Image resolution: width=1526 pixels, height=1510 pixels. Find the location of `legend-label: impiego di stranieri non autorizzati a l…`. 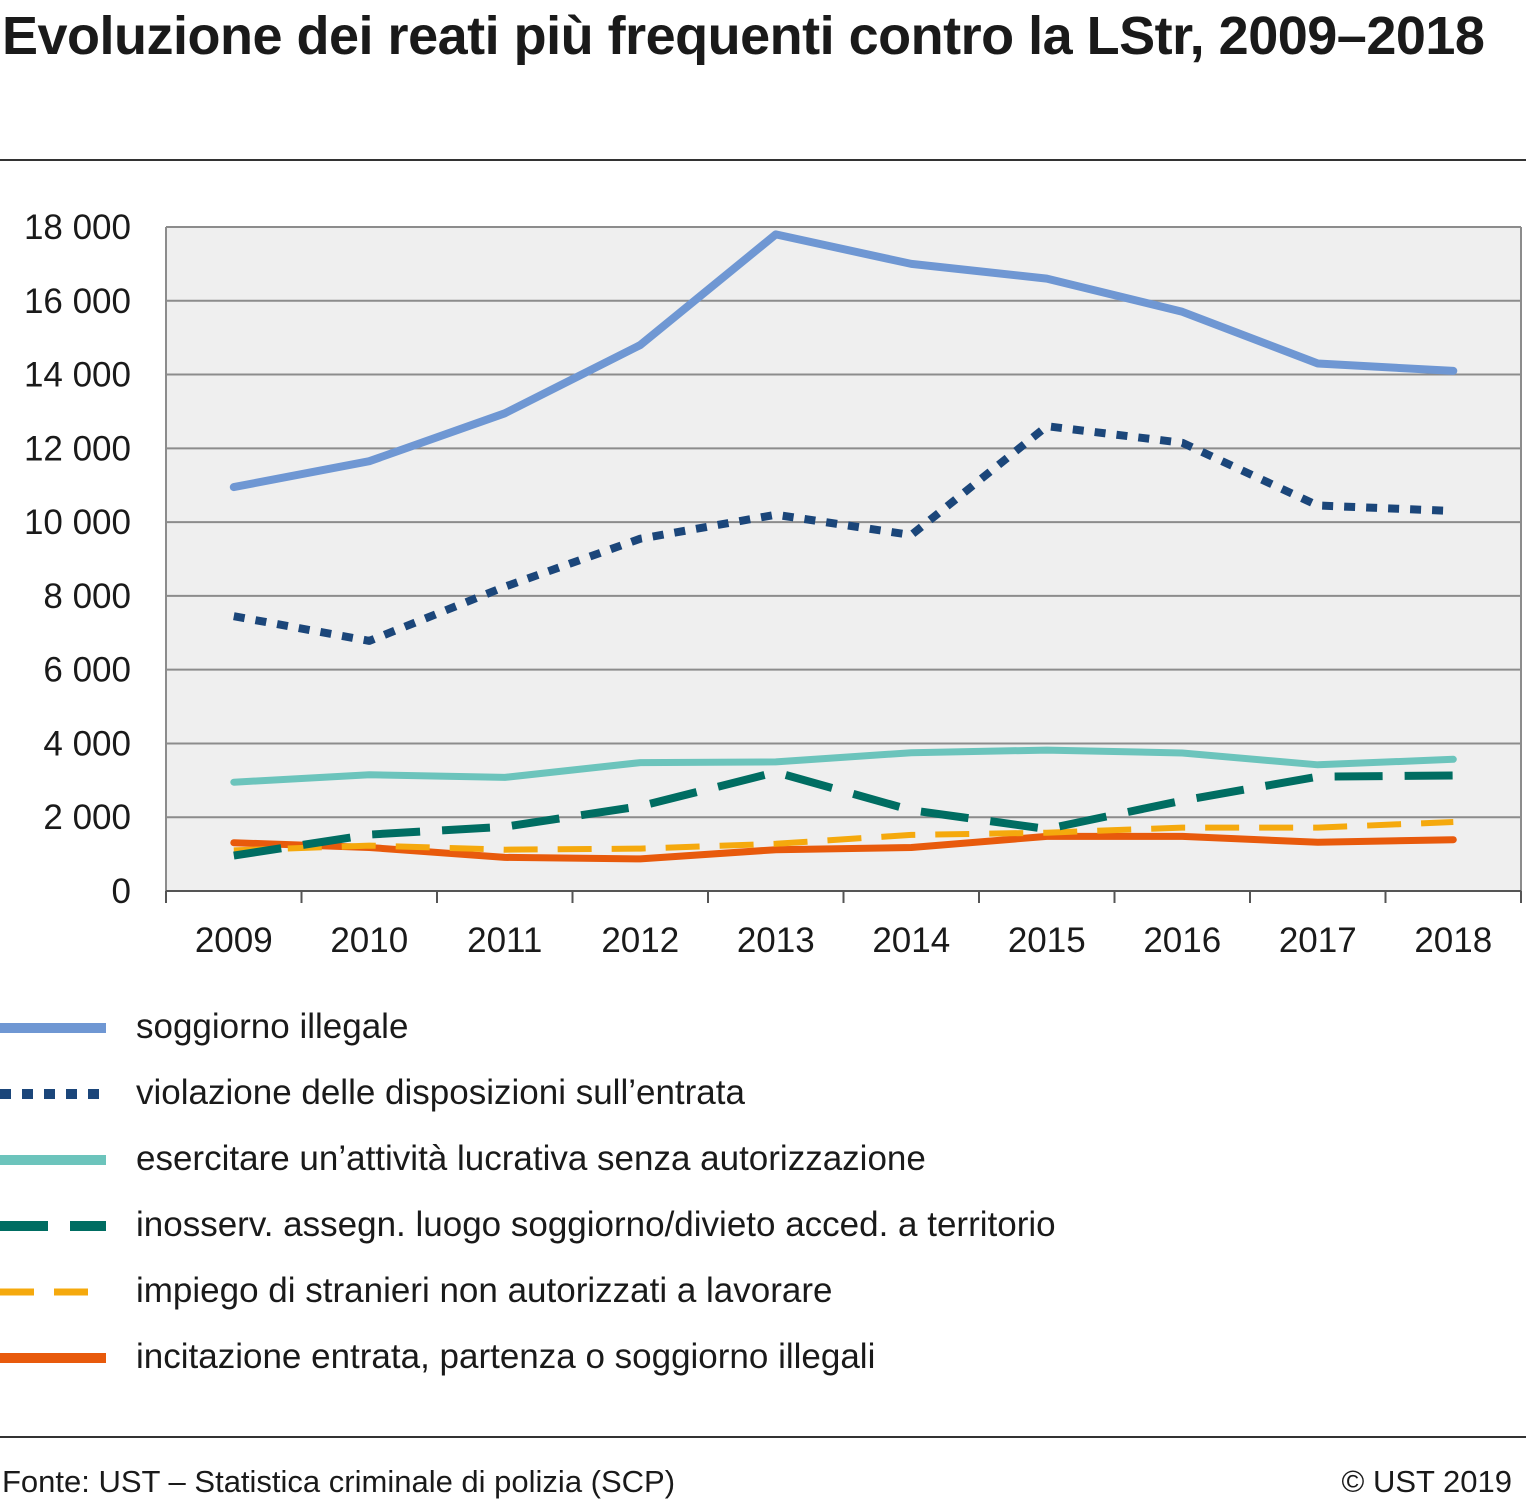

legend-label: impiego di stranieri non autorizzati a l… is located at coordinates (484, 1290).